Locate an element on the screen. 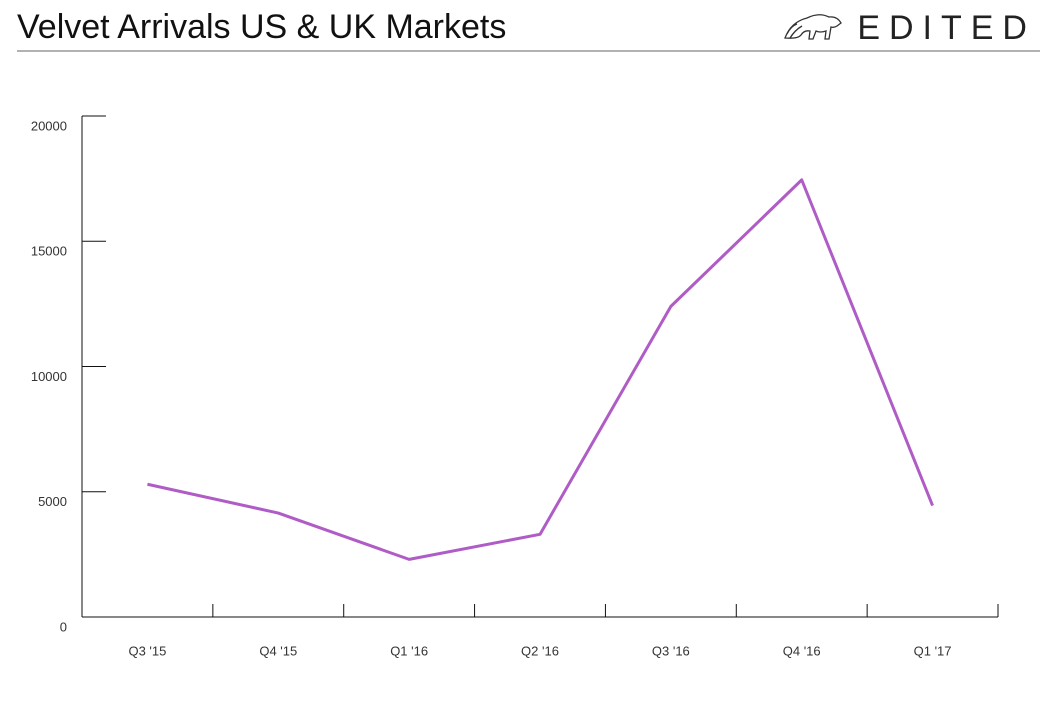  x-tick-label: Q2 '16 is located at coordinates (540, 650).